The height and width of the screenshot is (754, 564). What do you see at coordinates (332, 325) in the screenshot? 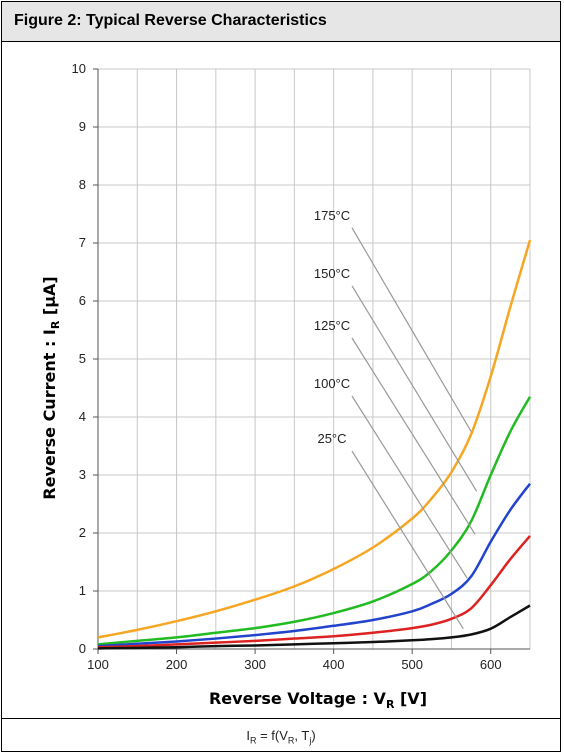
I see `series-label-2: 125°C` at bounding box center [332, 325].